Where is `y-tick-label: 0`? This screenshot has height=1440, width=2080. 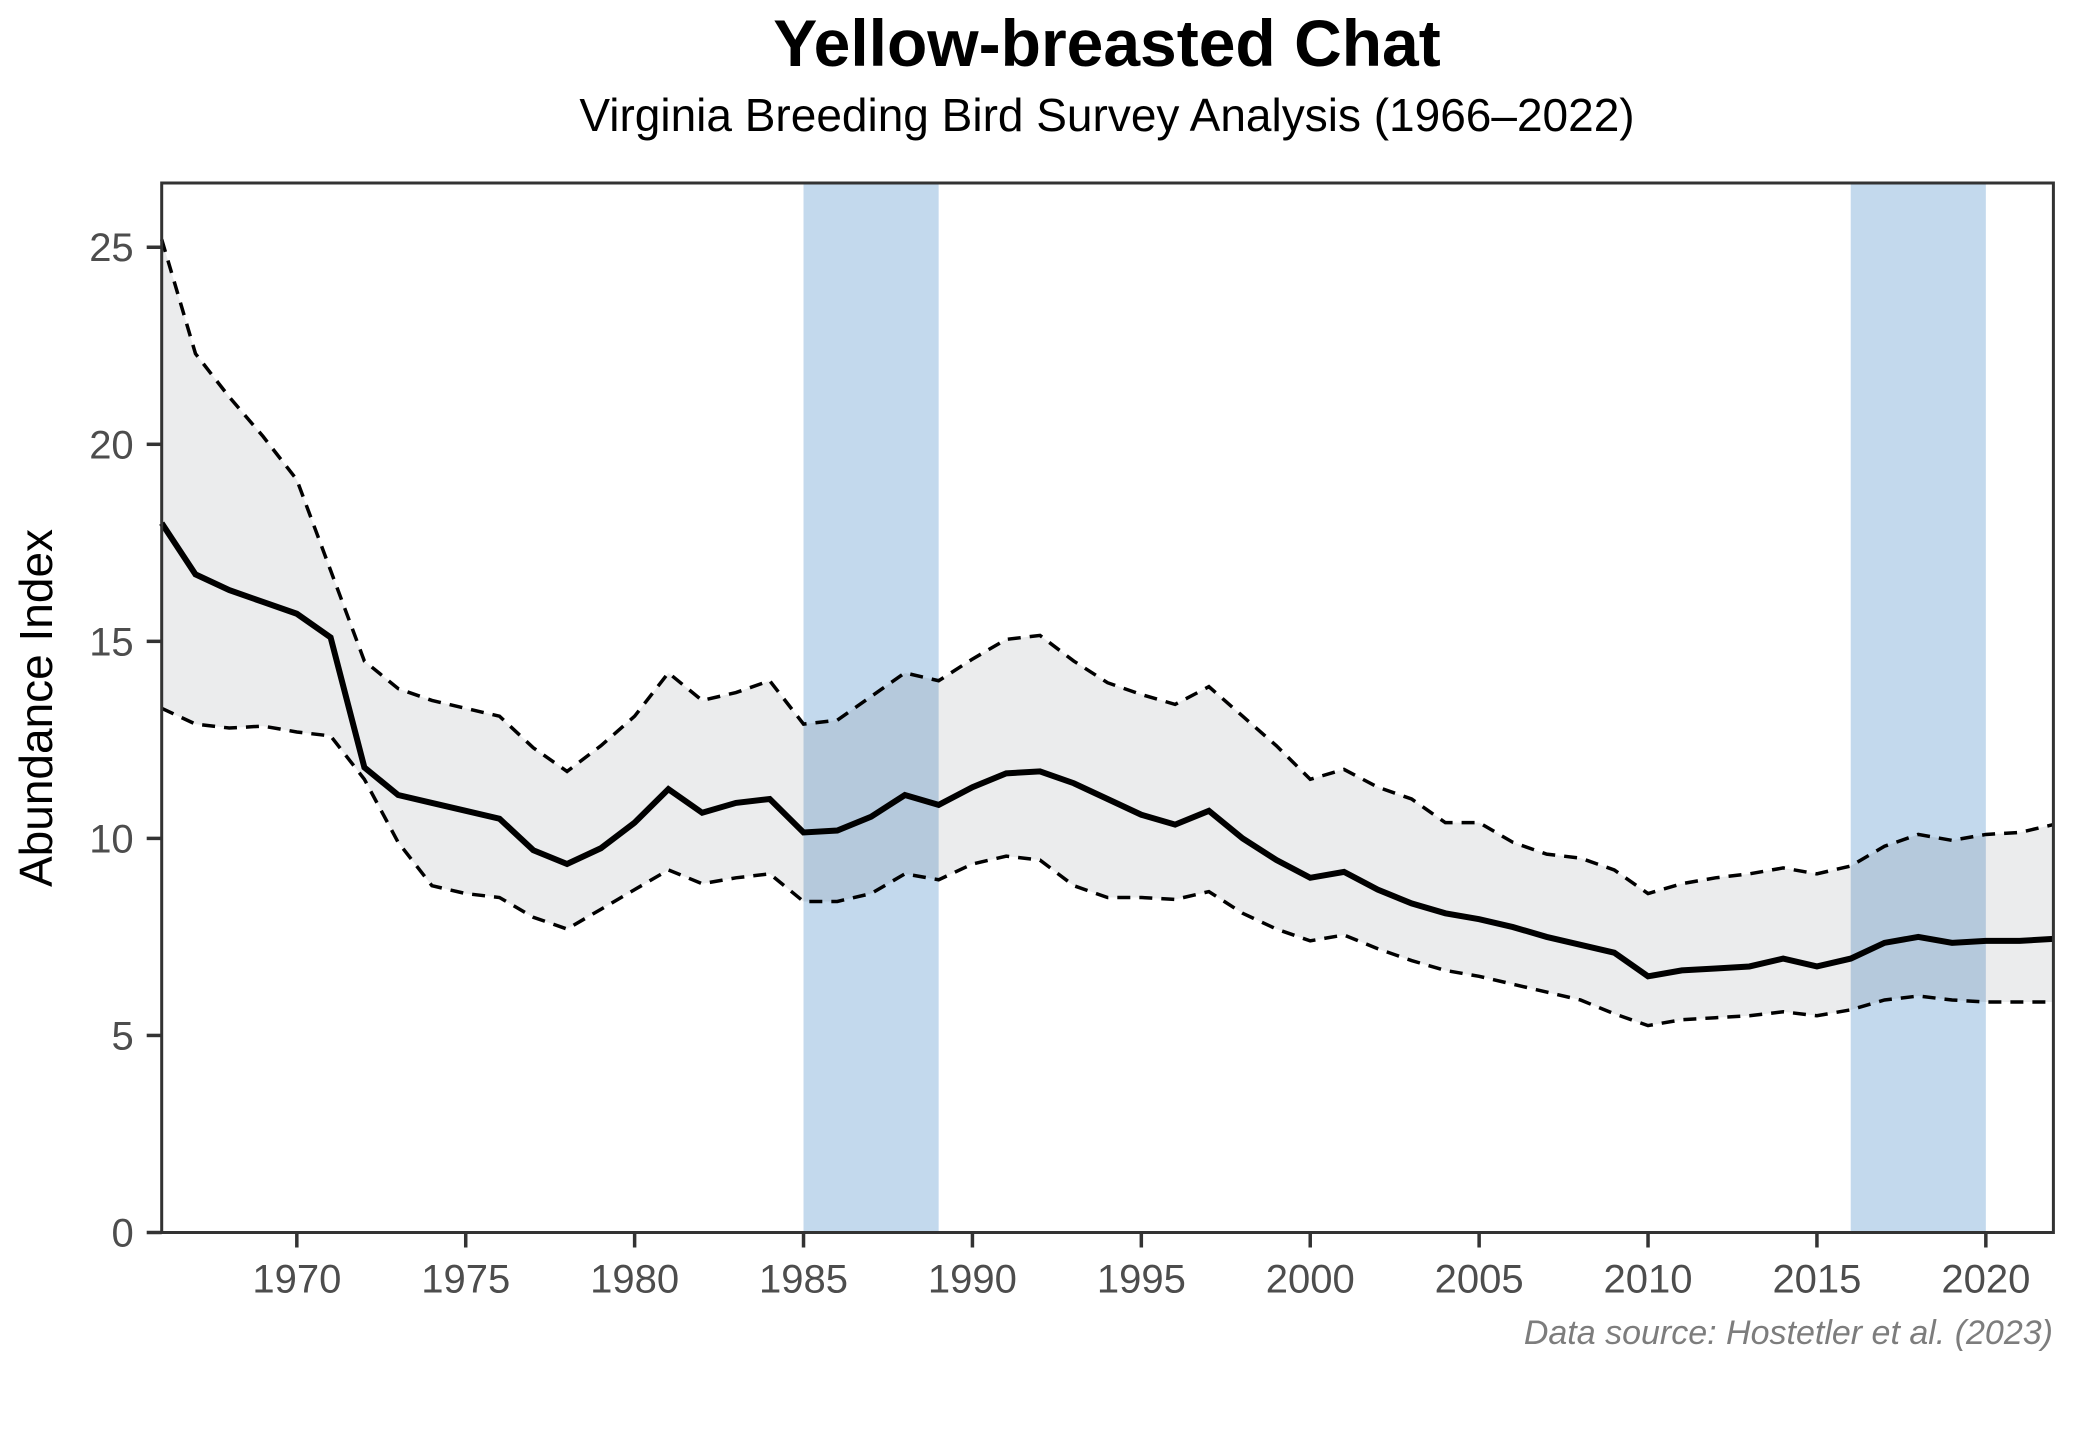
y-tick-label: 0 is located at coordinates (122, 1234).